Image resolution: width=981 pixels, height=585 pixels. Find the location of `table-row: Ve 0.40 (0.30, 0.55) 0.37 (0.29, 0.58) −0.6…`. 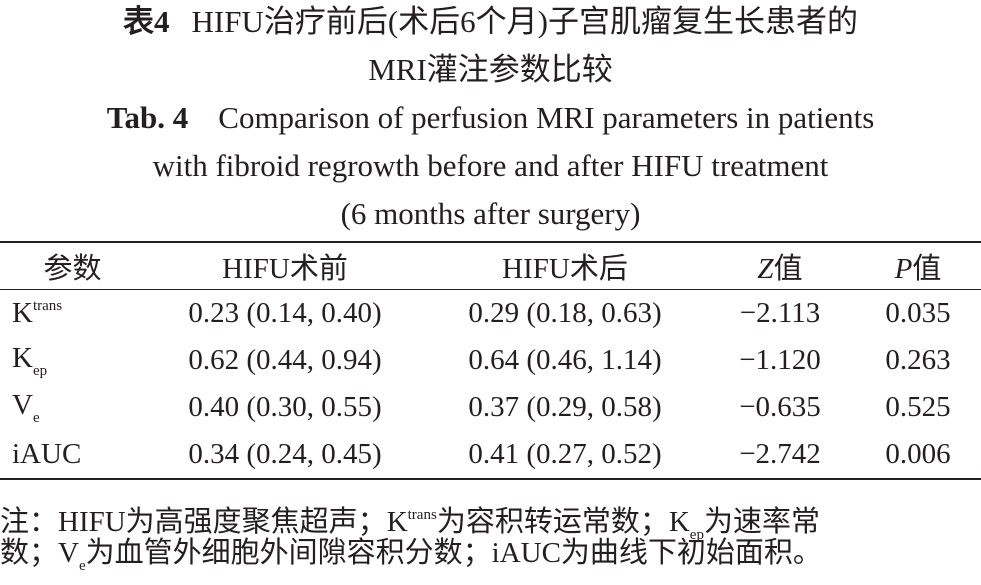

table-row: Ve 0.40 (0.30, 0.55) 0.37 (0.29, 0.58) −0.6… is located at coordinates (490, 407).